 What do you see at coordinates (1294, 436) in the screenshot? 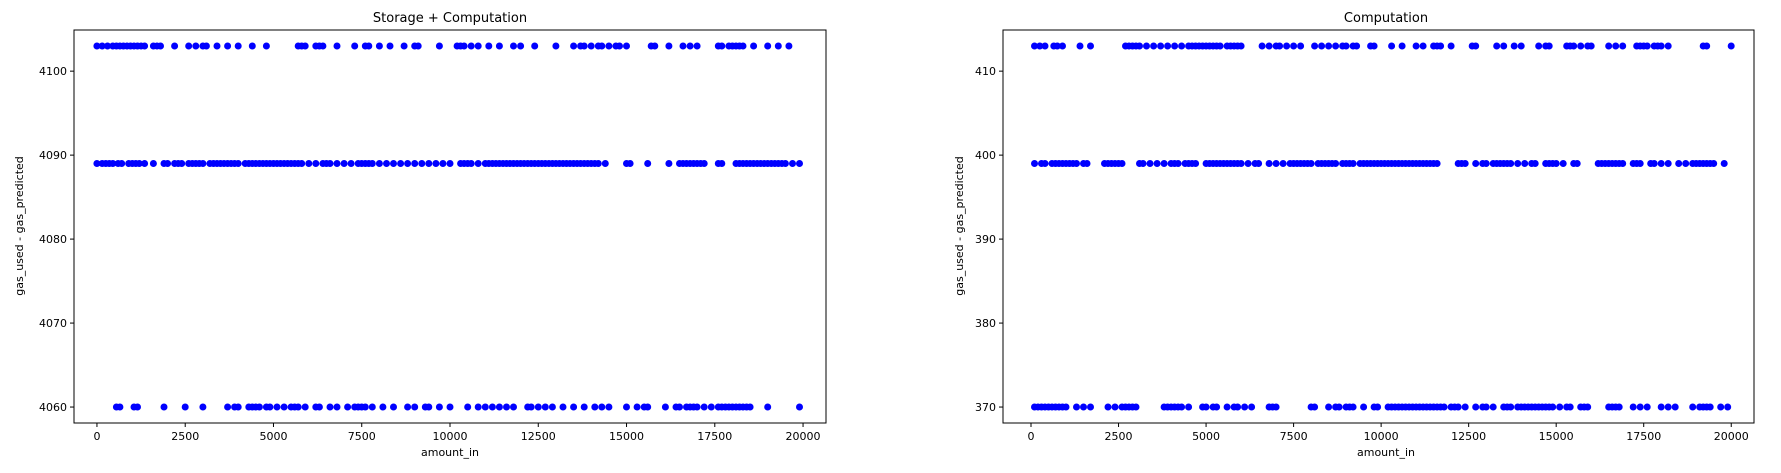
I see `x-tick-label: 7500` at bounding box center [1294, 436].